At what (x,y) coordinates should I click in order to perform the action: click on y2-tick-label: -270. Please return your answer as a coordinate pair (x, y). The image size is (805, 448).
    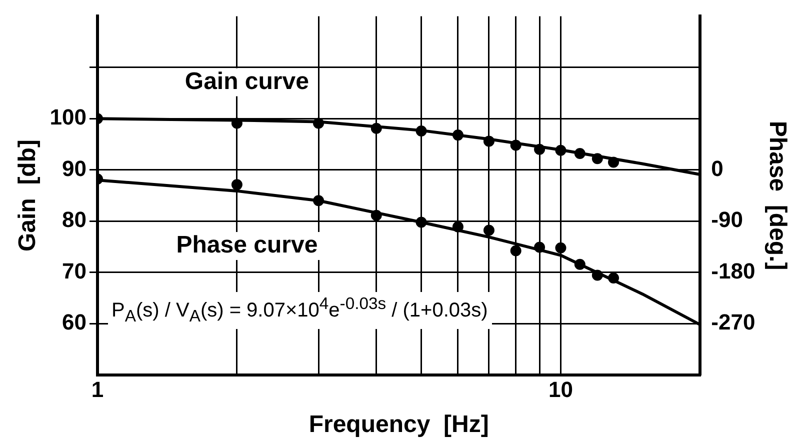
    Looking at the image, I should click on (733, 322).